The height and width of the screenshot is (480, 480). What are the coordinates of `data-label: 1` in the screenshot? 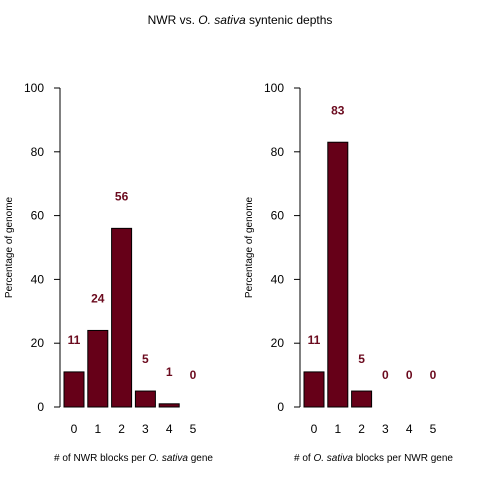 It's located at (169, 372).